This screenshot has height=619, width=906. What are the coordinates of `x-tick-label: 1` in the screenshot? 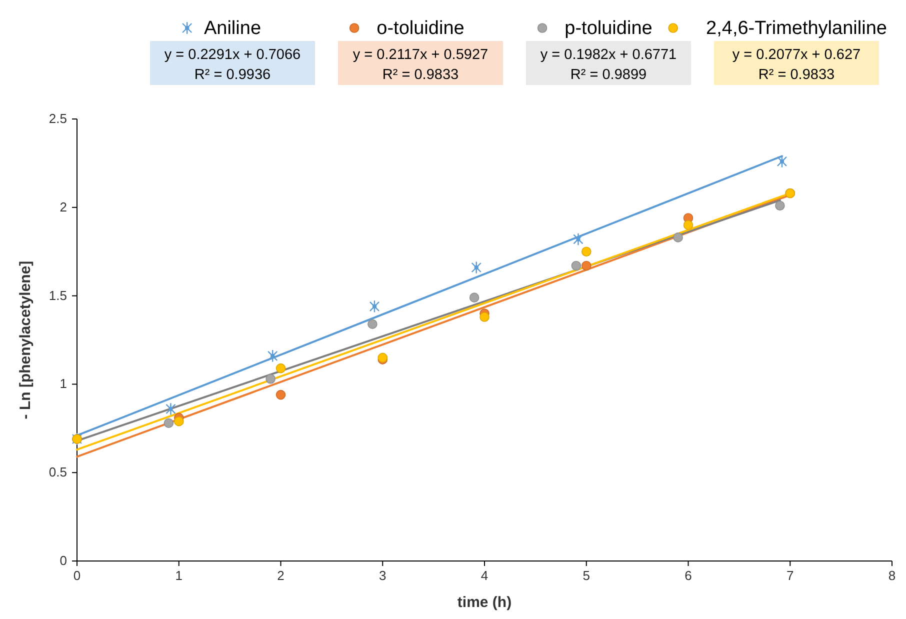 It's located at (178, 575).